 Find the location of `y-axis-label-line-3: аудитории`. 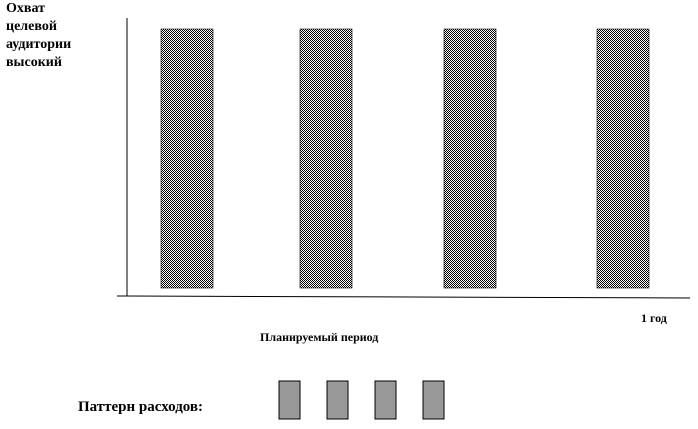

y-axis-label-line-3: аудитории is located at coordinates (39, 44).